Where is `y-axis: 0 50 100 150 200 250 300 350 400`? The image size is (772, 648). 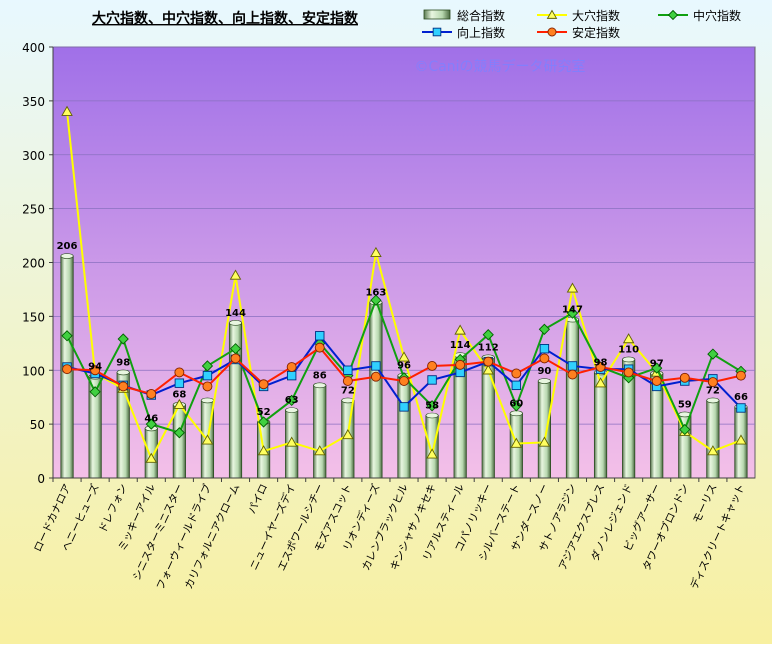 y-axis: 0 50 100 150 200 250 300 350 400 is located at coordinates (38, 263).